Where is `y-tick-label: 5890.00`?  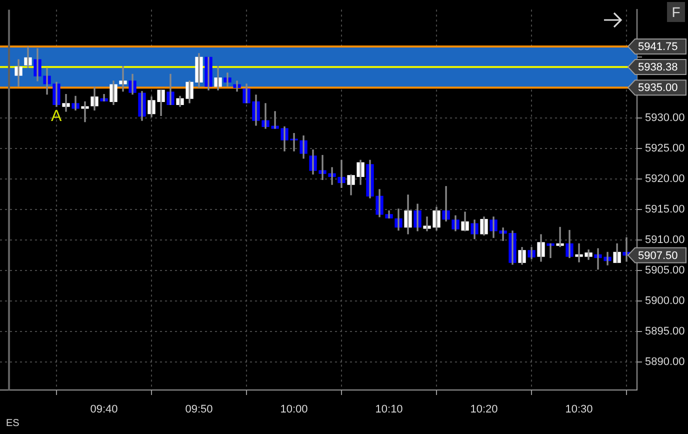
y-tick-label: 5890.00 is located at coordinates (665, 362).